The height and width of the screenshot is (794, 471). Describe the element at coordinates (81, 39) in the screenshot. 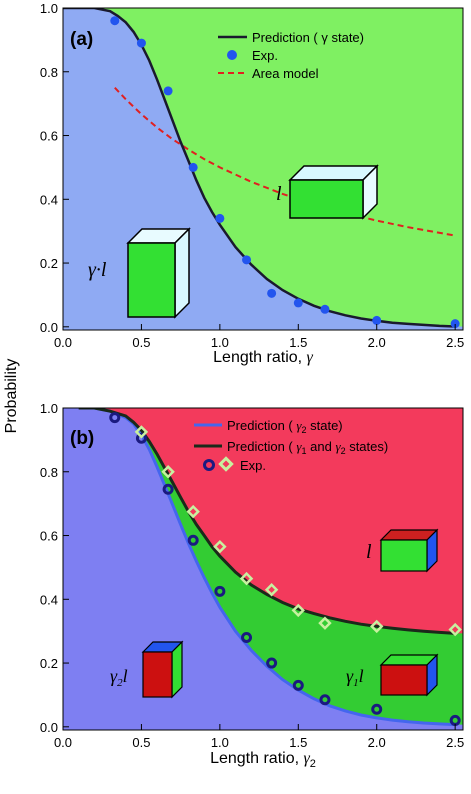

I see `panel-a-label: (a)` at that location.